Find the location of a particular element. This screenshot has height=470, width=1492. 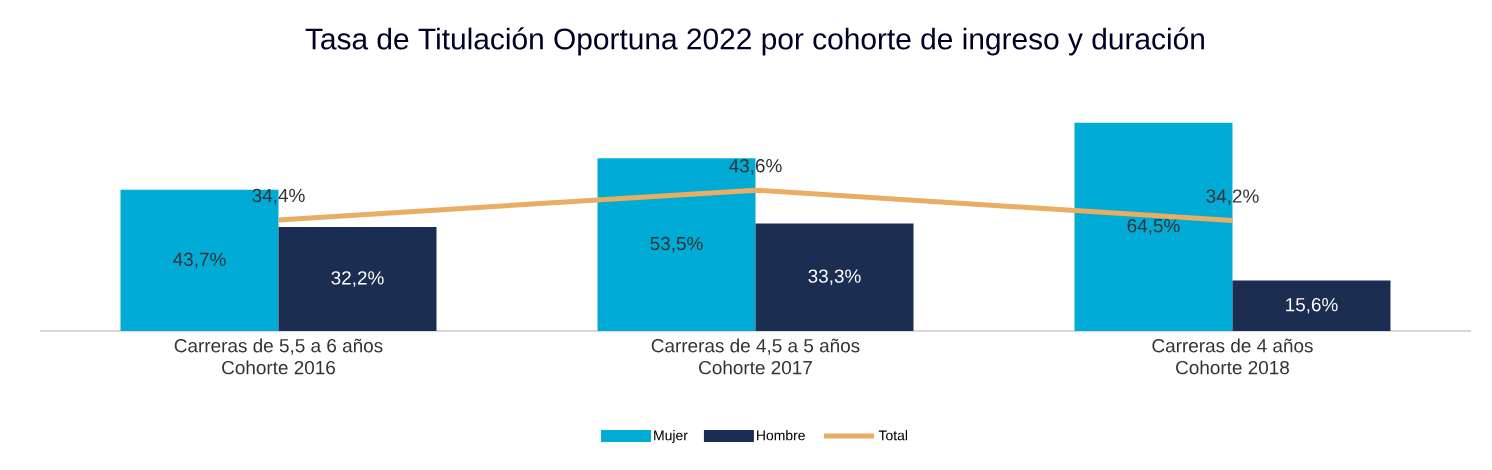

data-label: 15,6% is located at coordinates (1312, 305).